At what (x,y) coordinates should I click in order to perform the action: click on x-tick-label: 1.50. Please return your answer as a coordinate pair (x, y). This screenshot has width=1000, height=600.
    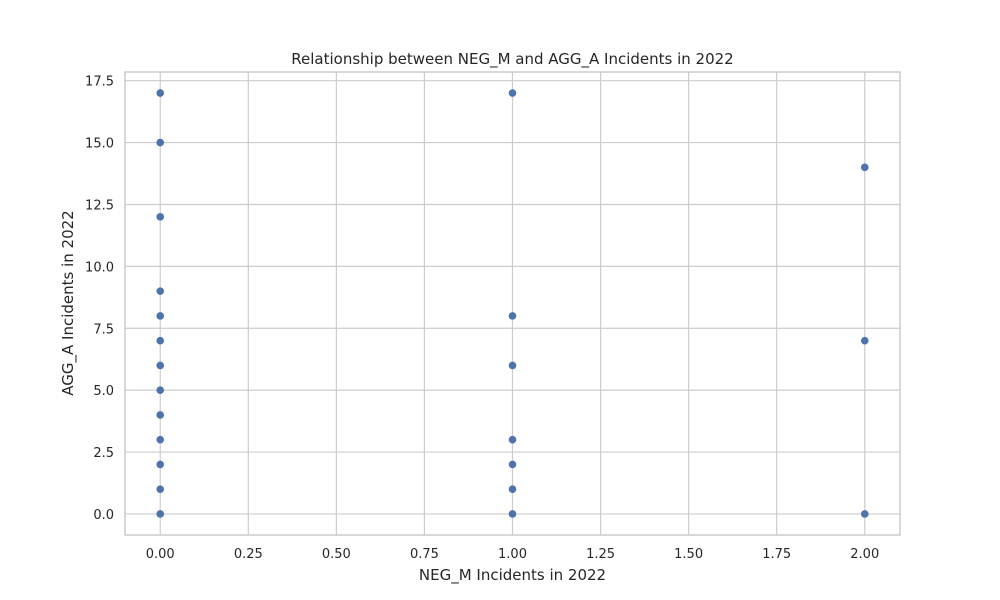
    Looking at the image, I should click on (688, 554).